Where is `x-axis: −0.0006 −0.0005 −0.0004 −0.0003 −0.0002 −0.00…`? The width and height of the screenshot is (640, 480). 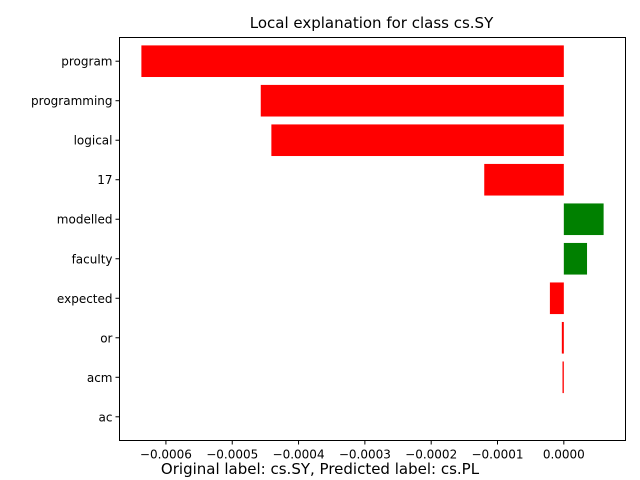 x-axis: −0.0006 −0.0005 −0.0004 −0.0003 −0.0002 −0.00… is located at coordinates (362, 451).